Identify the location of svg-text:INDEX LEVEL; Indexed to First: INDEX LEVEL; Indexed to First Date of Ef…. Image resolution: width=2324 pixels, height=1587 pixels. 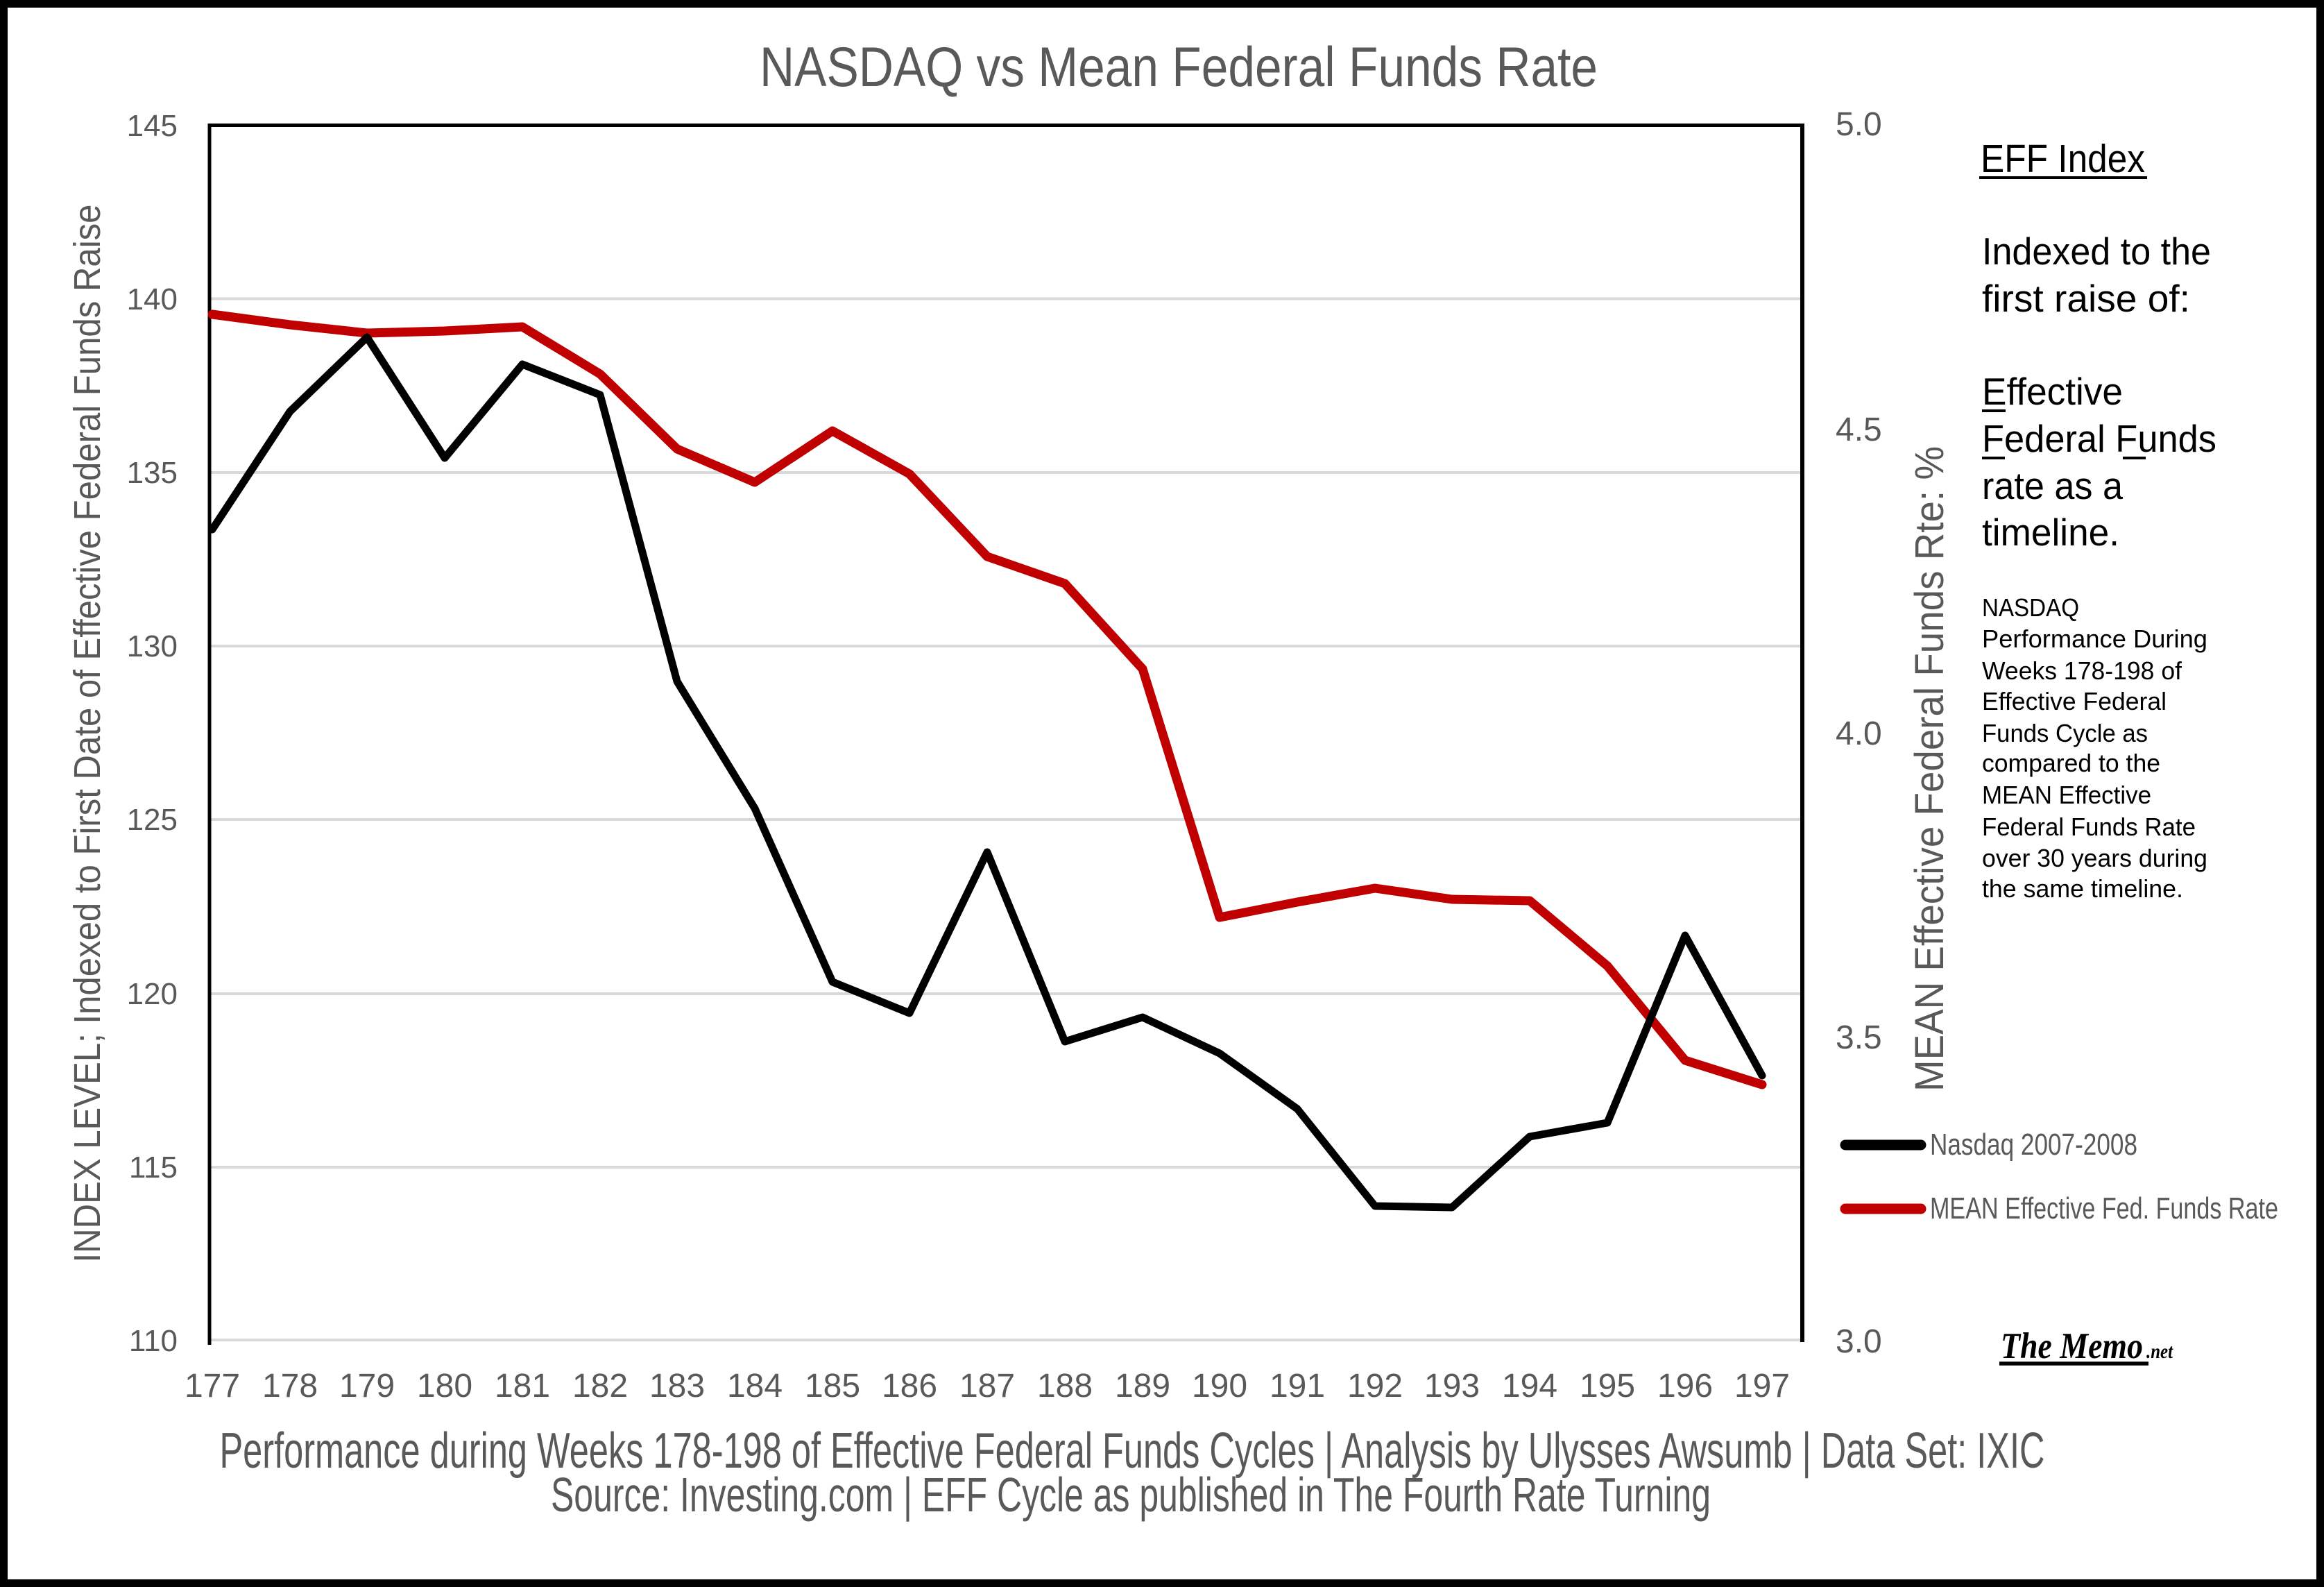
(87, 734).